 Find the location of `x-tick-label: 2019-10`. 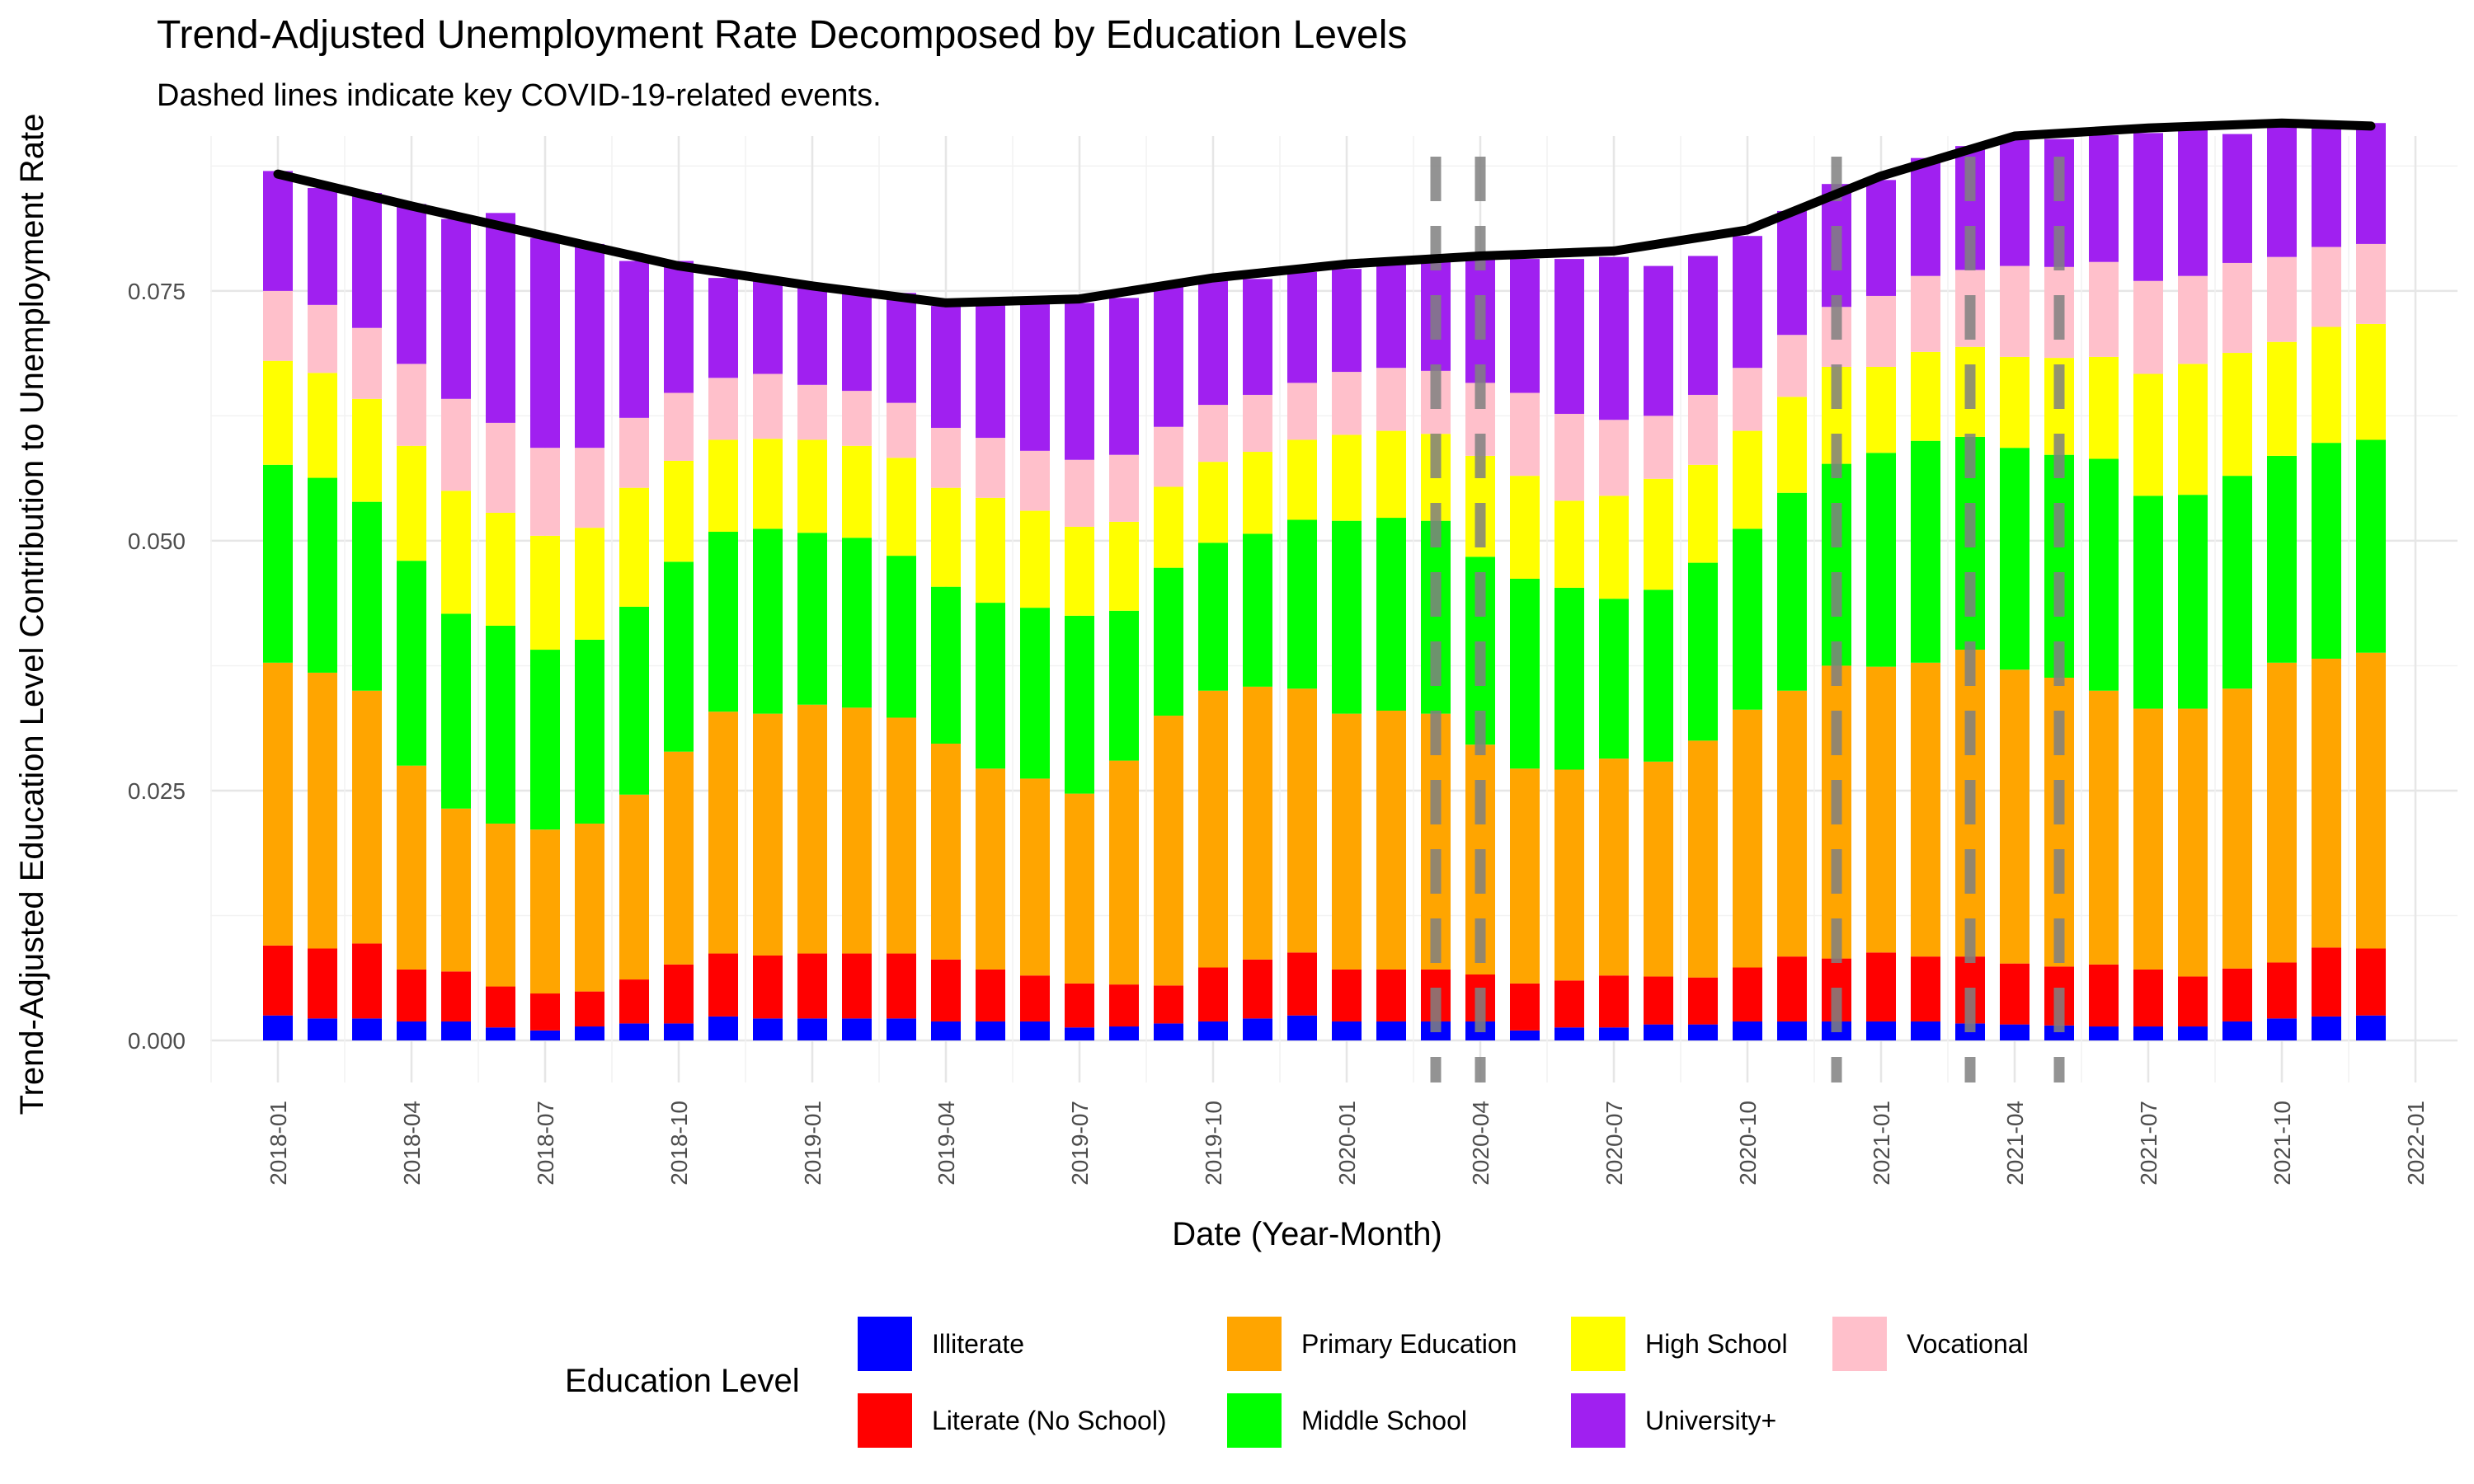

x-tick-label: 2019-10 is located at coordinates (1213, 1143).